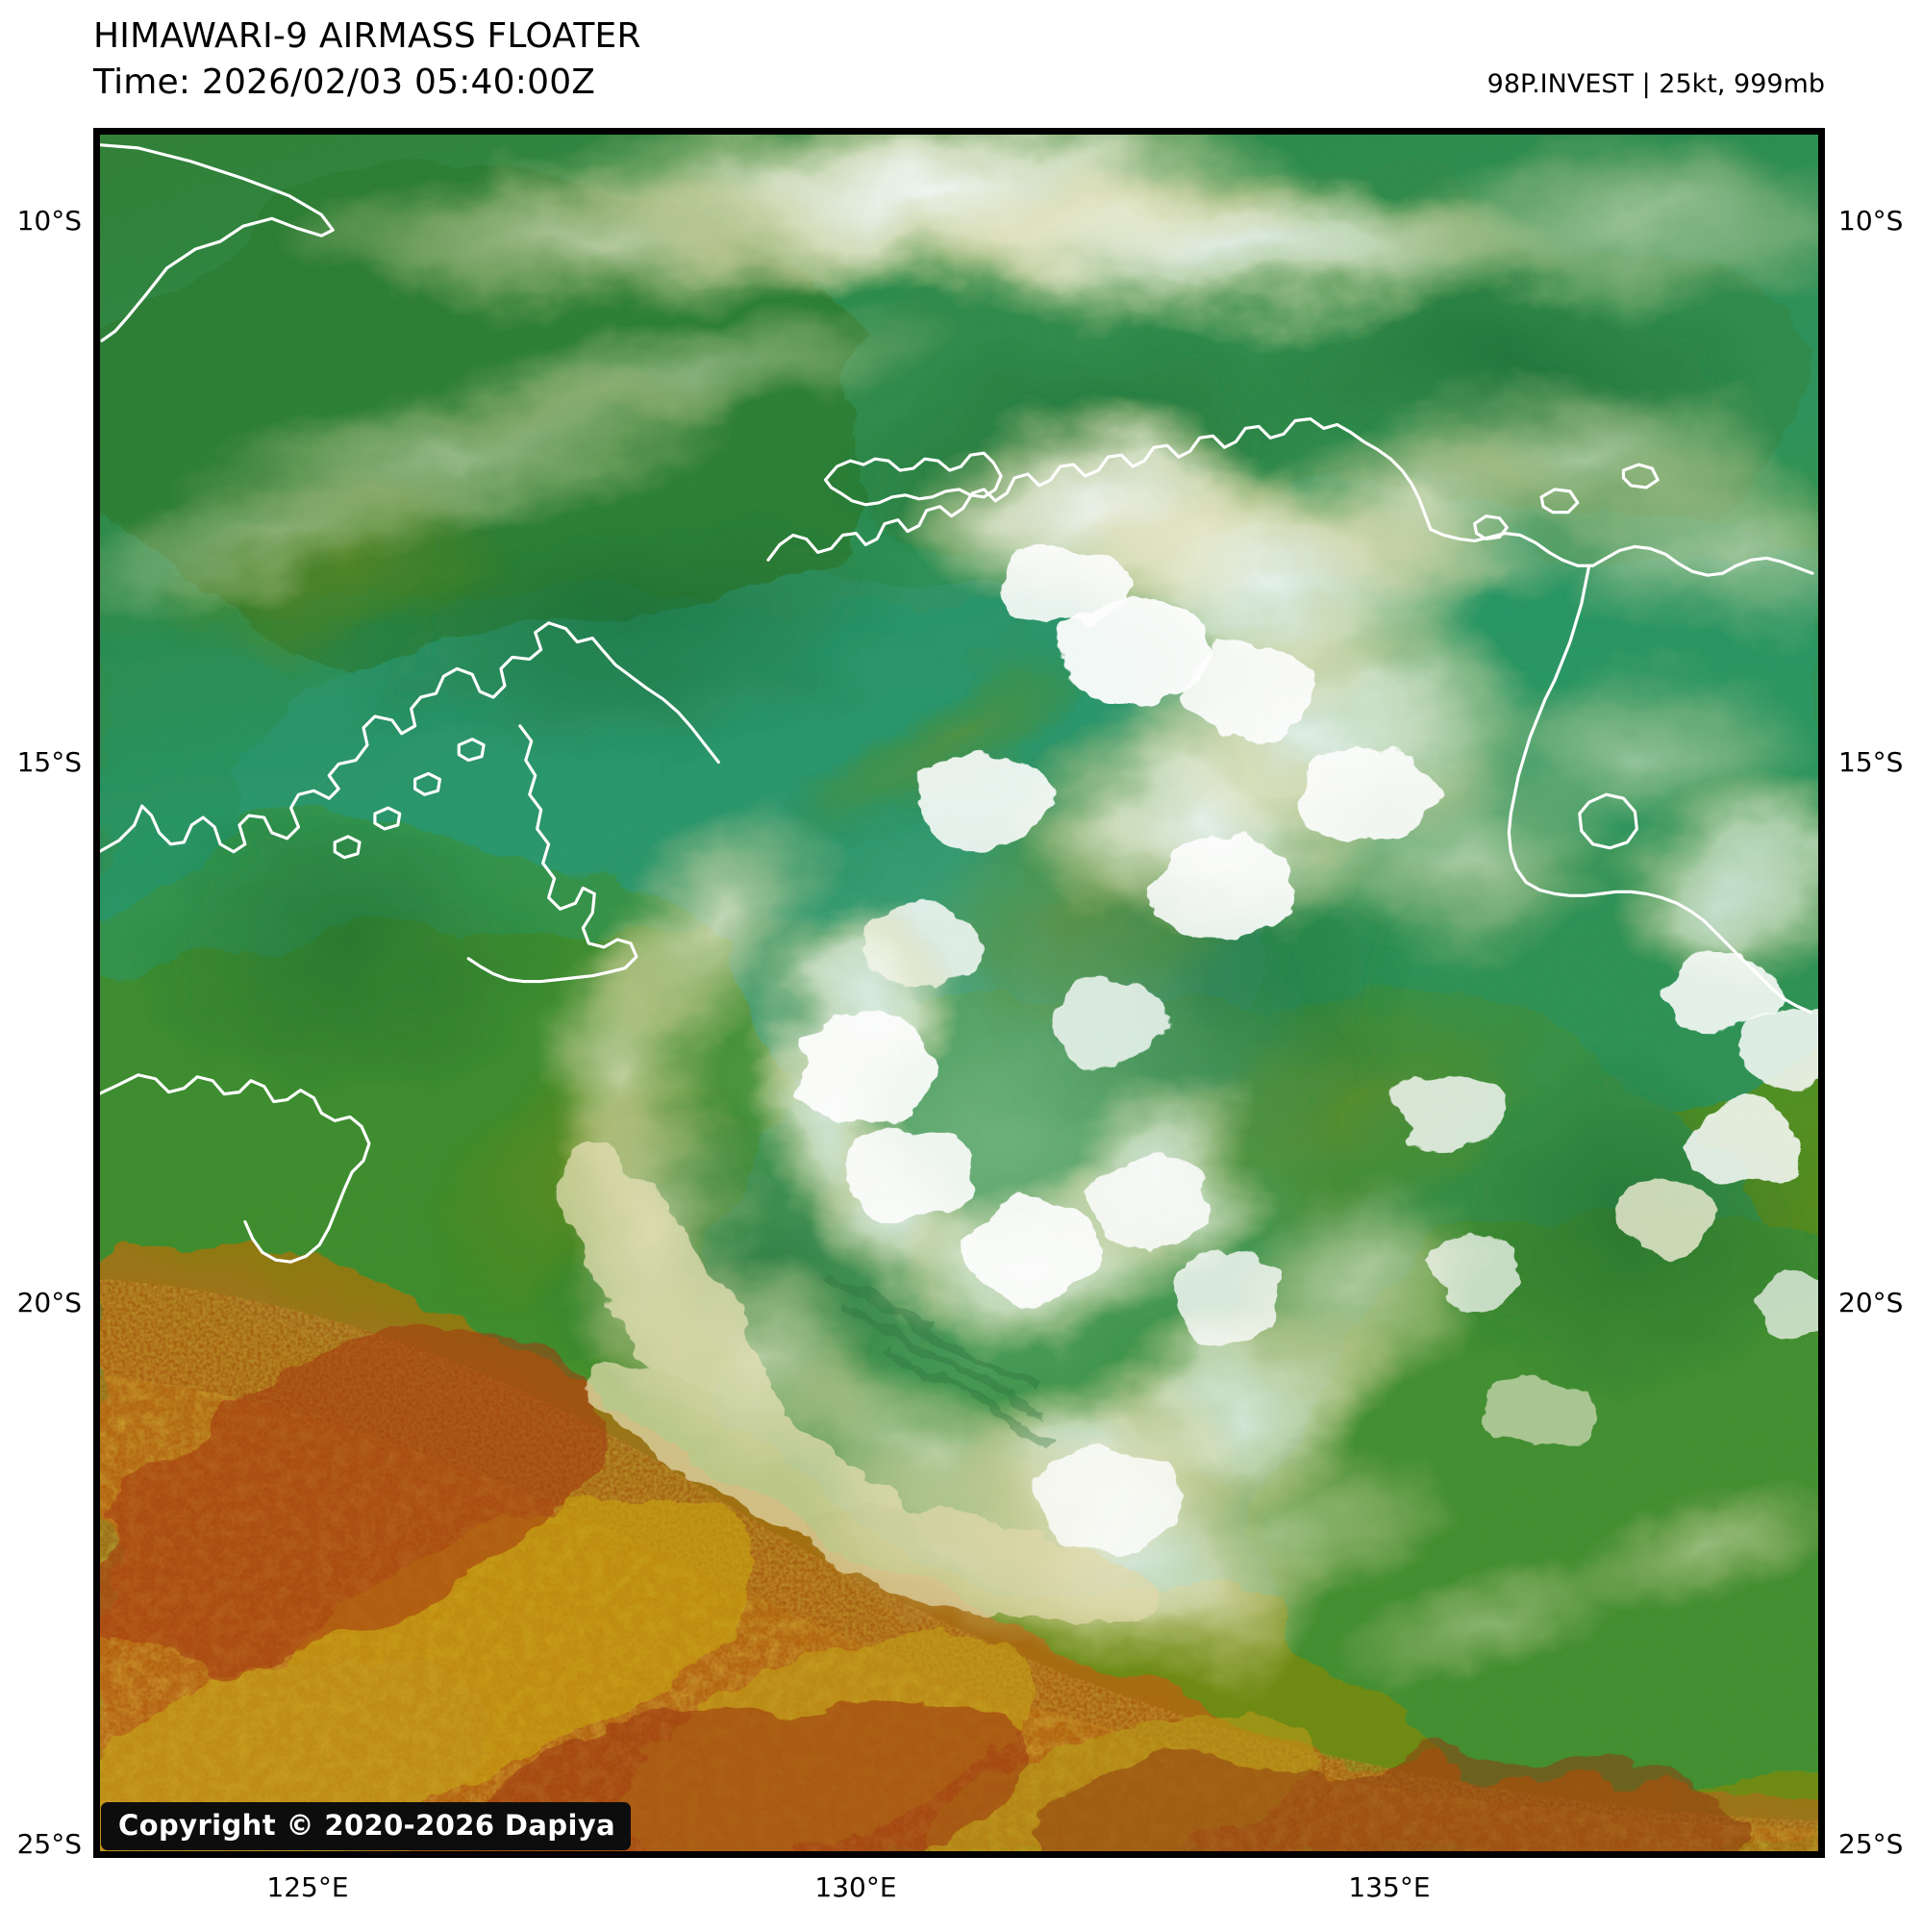  Describe the element at coordinates (1389, 1887) in the screenshot. I see `lon-label-135e: 135°E` at that location.